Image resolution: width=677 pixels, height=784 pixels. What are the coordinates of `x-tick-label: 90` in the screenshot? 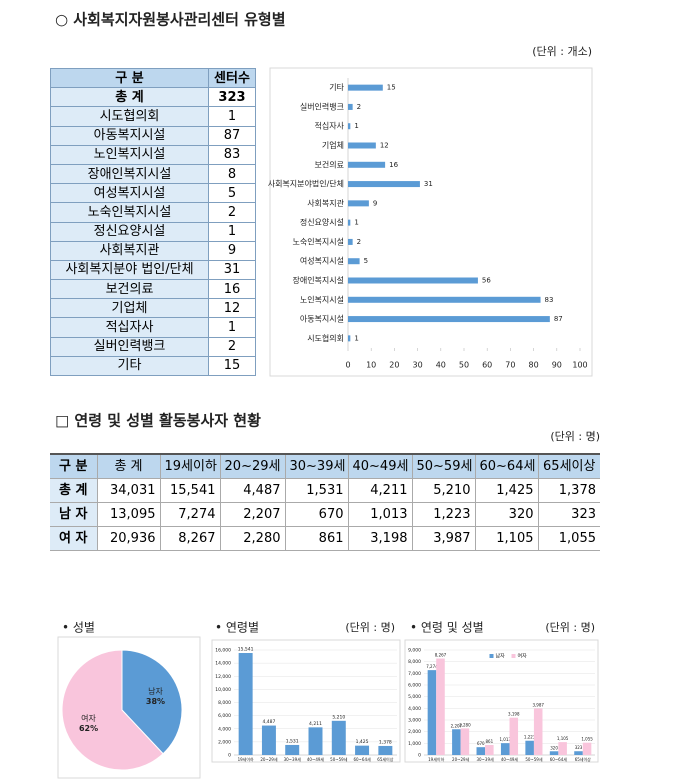 It's located at (557, 365).